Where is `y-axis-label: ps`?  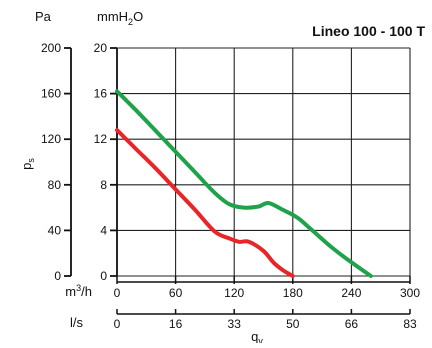
y-axis-label: ps is located at coordinates (27, 164).